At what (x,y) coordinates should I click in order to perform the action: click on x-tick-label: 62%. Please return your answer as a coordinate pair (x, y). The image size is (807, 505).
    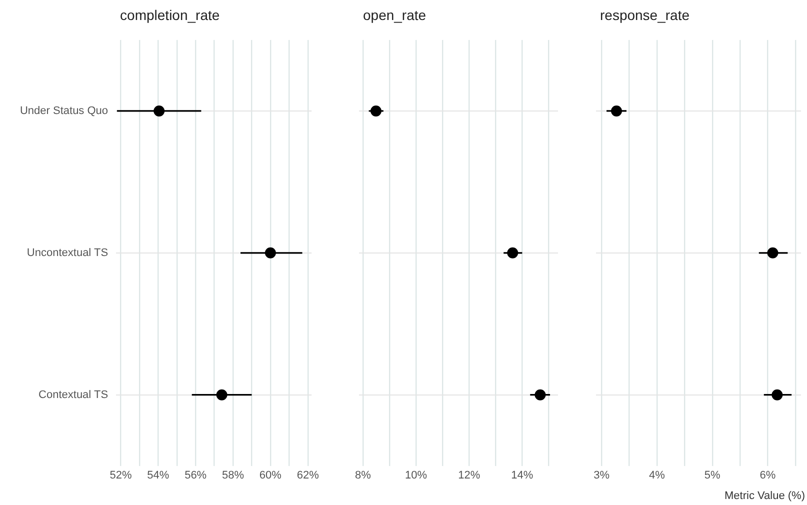
    Looking at the image, I should click on (308, 475).